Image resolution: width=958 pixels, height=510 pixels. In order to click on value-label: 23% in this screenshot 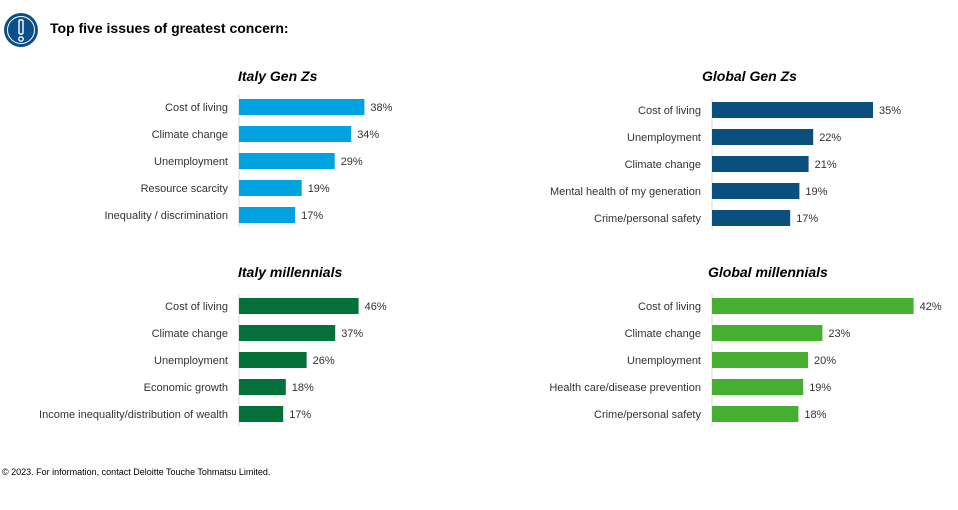, I will do `click(839, 334)`.